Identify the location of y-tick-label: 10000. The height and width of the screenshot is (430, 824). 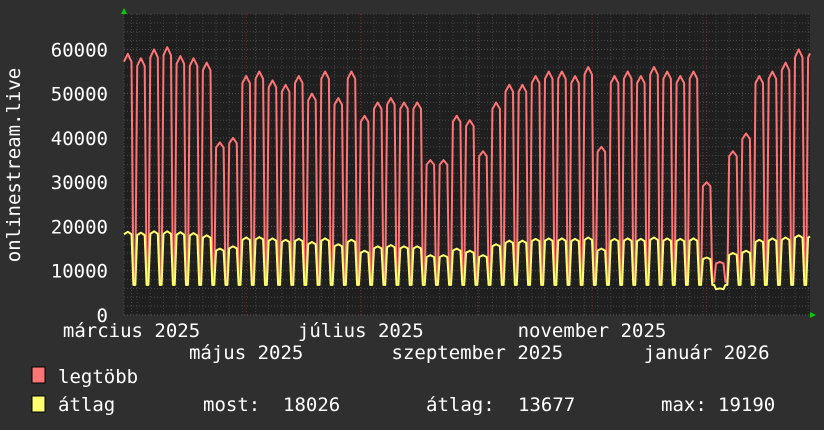
(79, 272).